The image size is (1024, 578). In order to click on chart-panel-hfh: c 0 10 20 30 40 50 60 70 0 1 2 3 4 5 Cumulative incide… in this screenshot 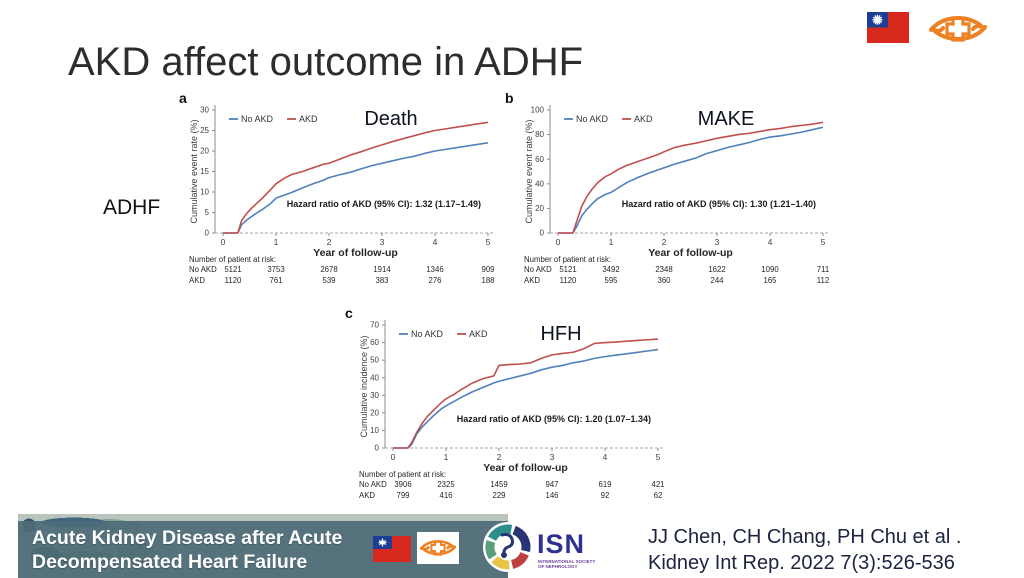, I will do `click(503, 411)`.